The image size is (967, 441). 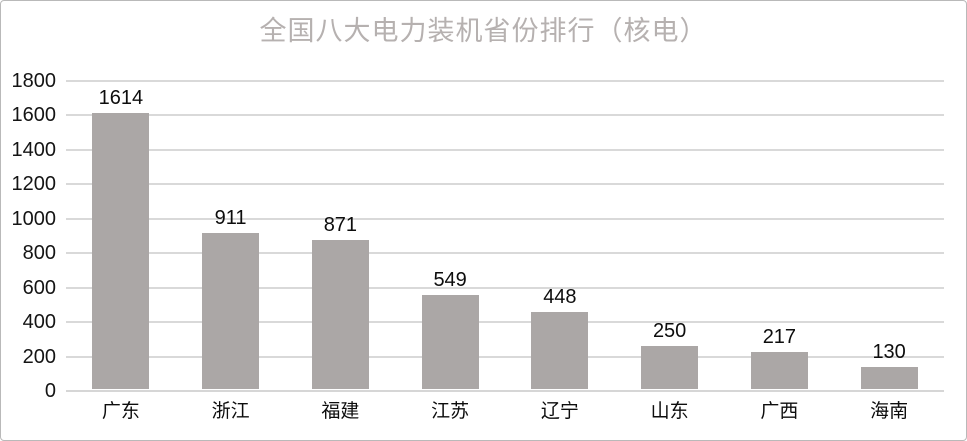 I want to click on x-category-label: 辽宁, so click(x=559, y=411).